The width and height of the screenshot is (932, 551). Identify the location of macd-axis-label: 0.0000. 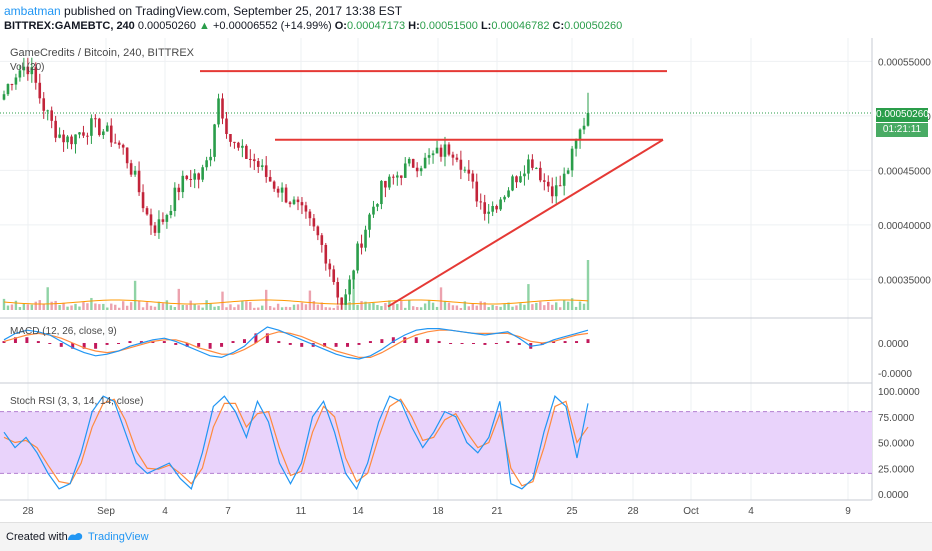
(893, 344).